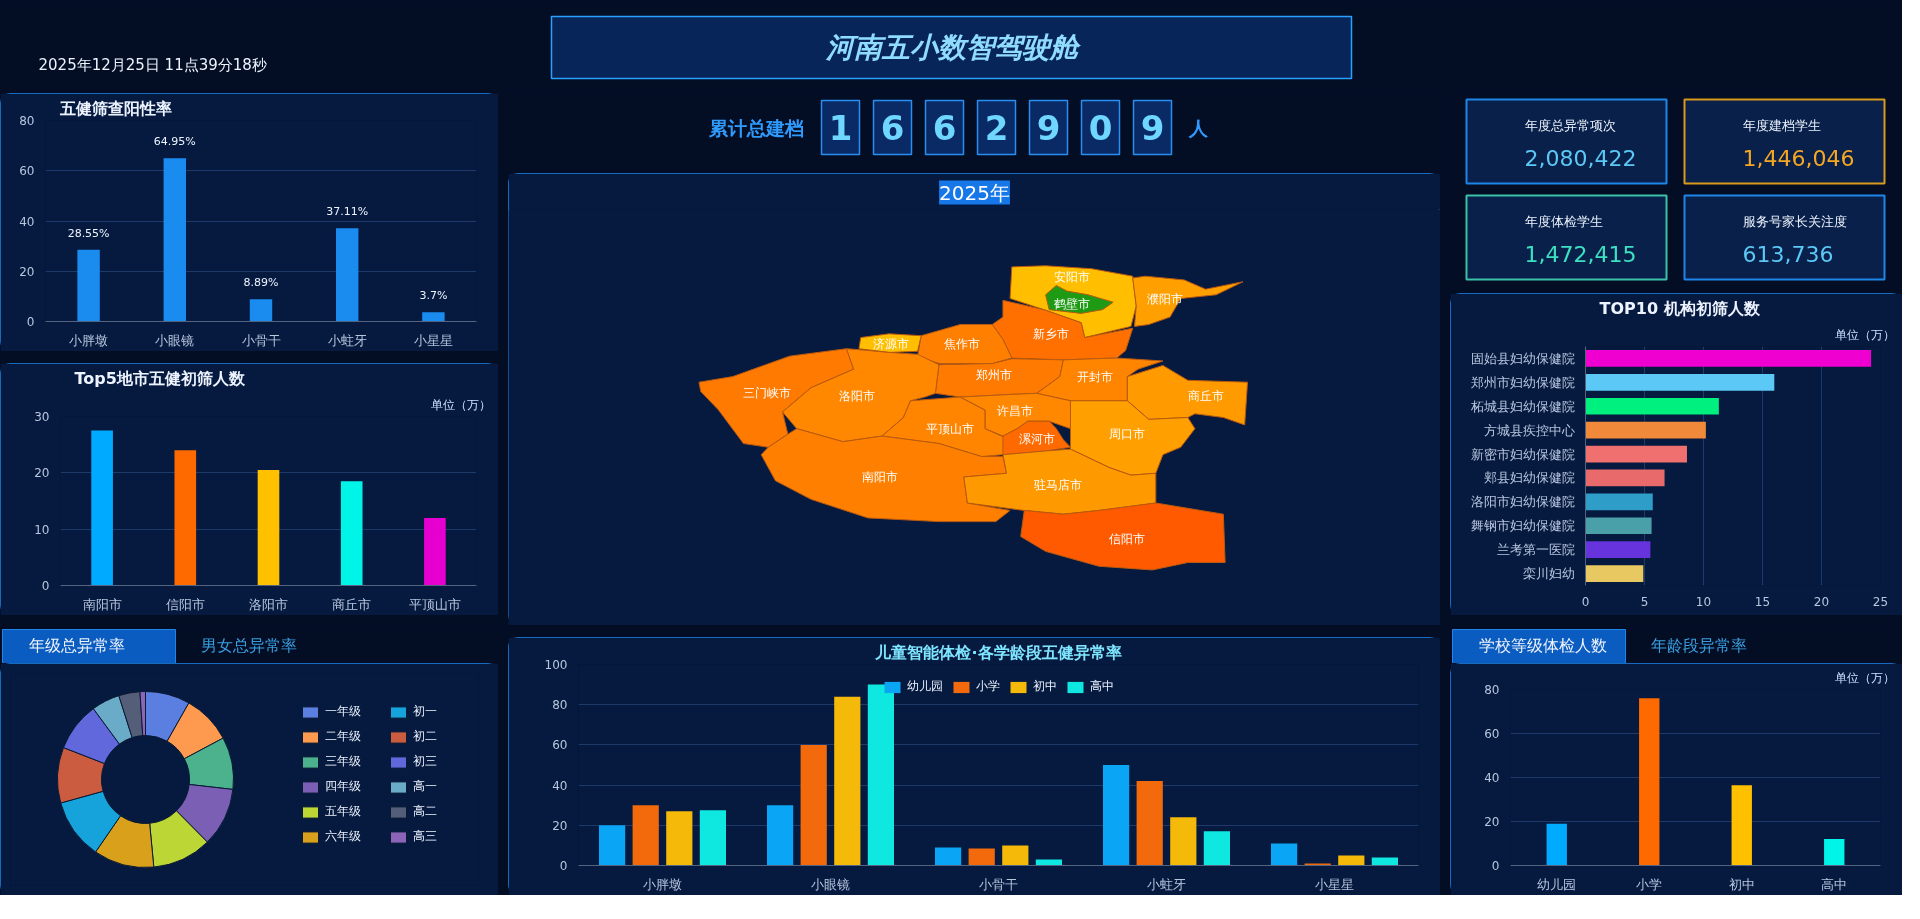 The width and height of the screenshot is (1920, 919). Describe the element at coordinates (857, 396) in the screenshot. I see `category-label: 洛阳市` at that location.